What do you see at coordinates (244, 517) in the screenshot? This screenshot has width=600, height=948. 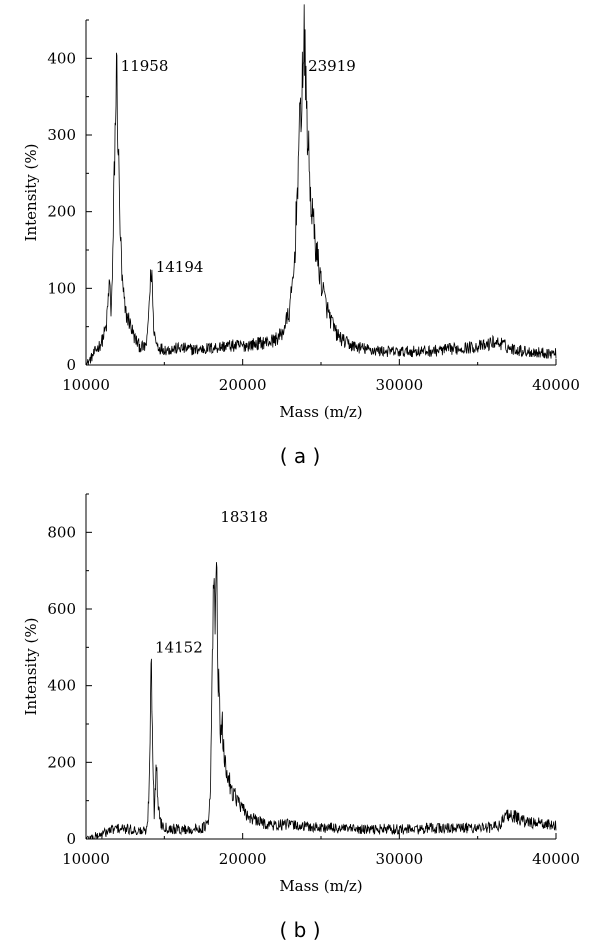 I see `peak-label: 18318` at bounding box center [244, 517].